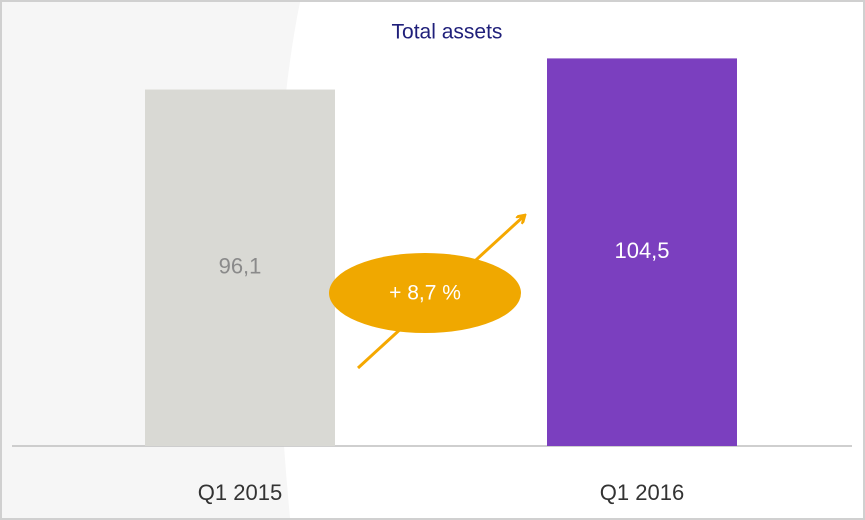 The height and width of the screenshot is (520, 865). What do you see at coordinates (642, 492) in the screenshot?
I see `x-tick-label: Q1 2016` at bounding box center [642, 492].